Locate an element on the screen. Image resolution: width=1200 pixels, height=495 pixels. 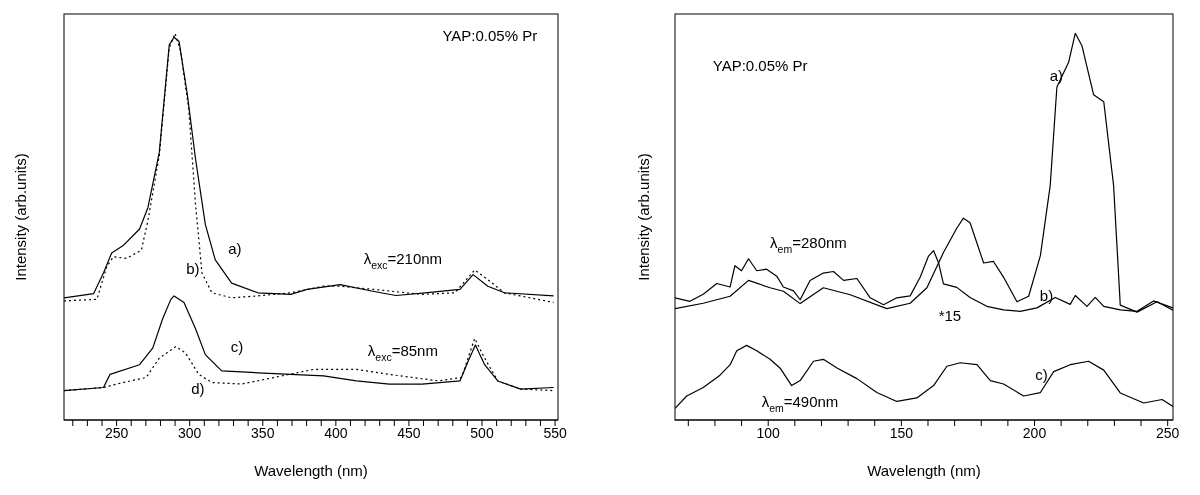
annotation: λ$_{exc}$=85nm is located at coordinates (402, 352).